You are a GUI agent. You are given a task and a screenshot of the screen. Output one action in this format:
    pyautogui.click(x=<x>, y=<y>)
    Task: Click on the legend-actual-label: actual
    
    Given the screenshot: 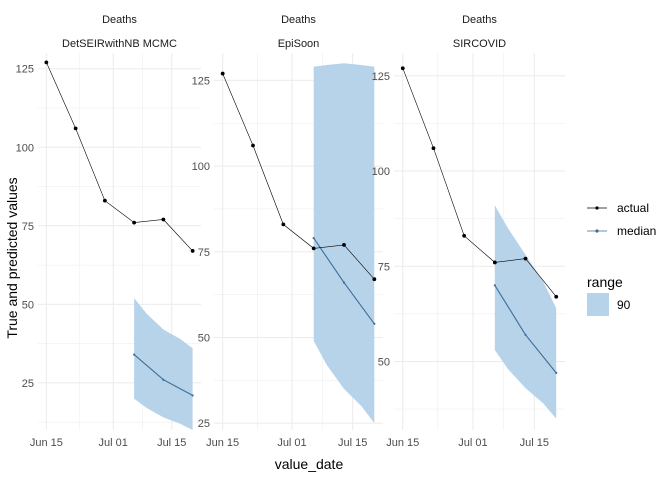 What is the action you would take?
    pyautogui.click(x=633, y=208)
    